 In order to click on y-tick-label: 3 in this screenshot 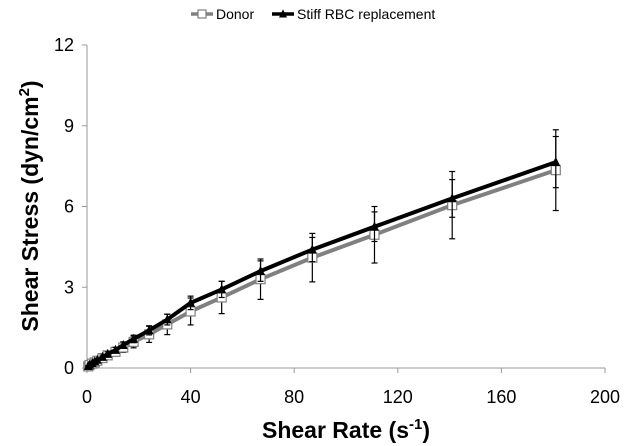, I will do `click(69, 287)`.